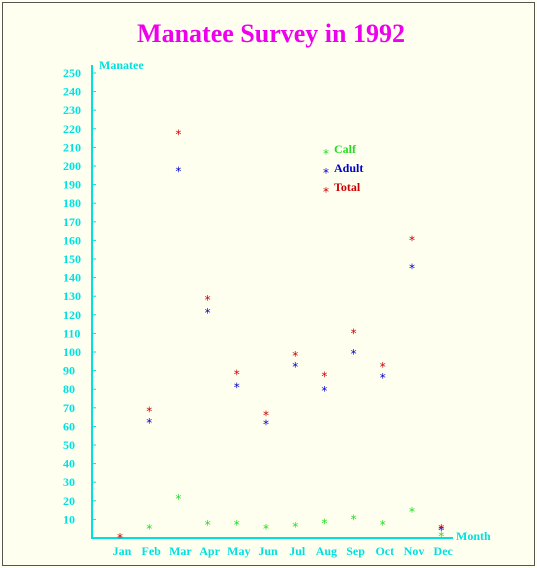 This screenshot has width=537, height=568. Describe the element at coordinates (72, 352) in the screenshot. I see `y-tick-label: 100` at that location.